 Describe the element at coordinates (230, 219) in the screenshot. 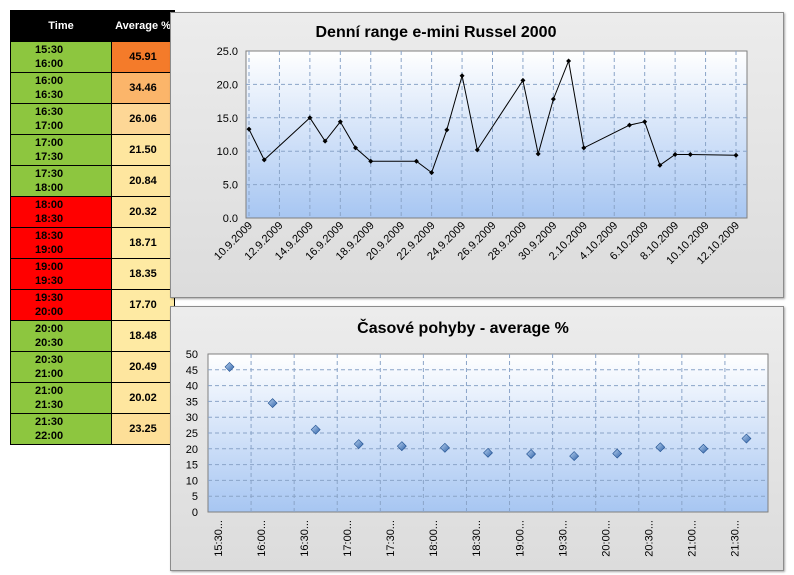

I see `chart1-y-tick-label: 0.0` at that location.